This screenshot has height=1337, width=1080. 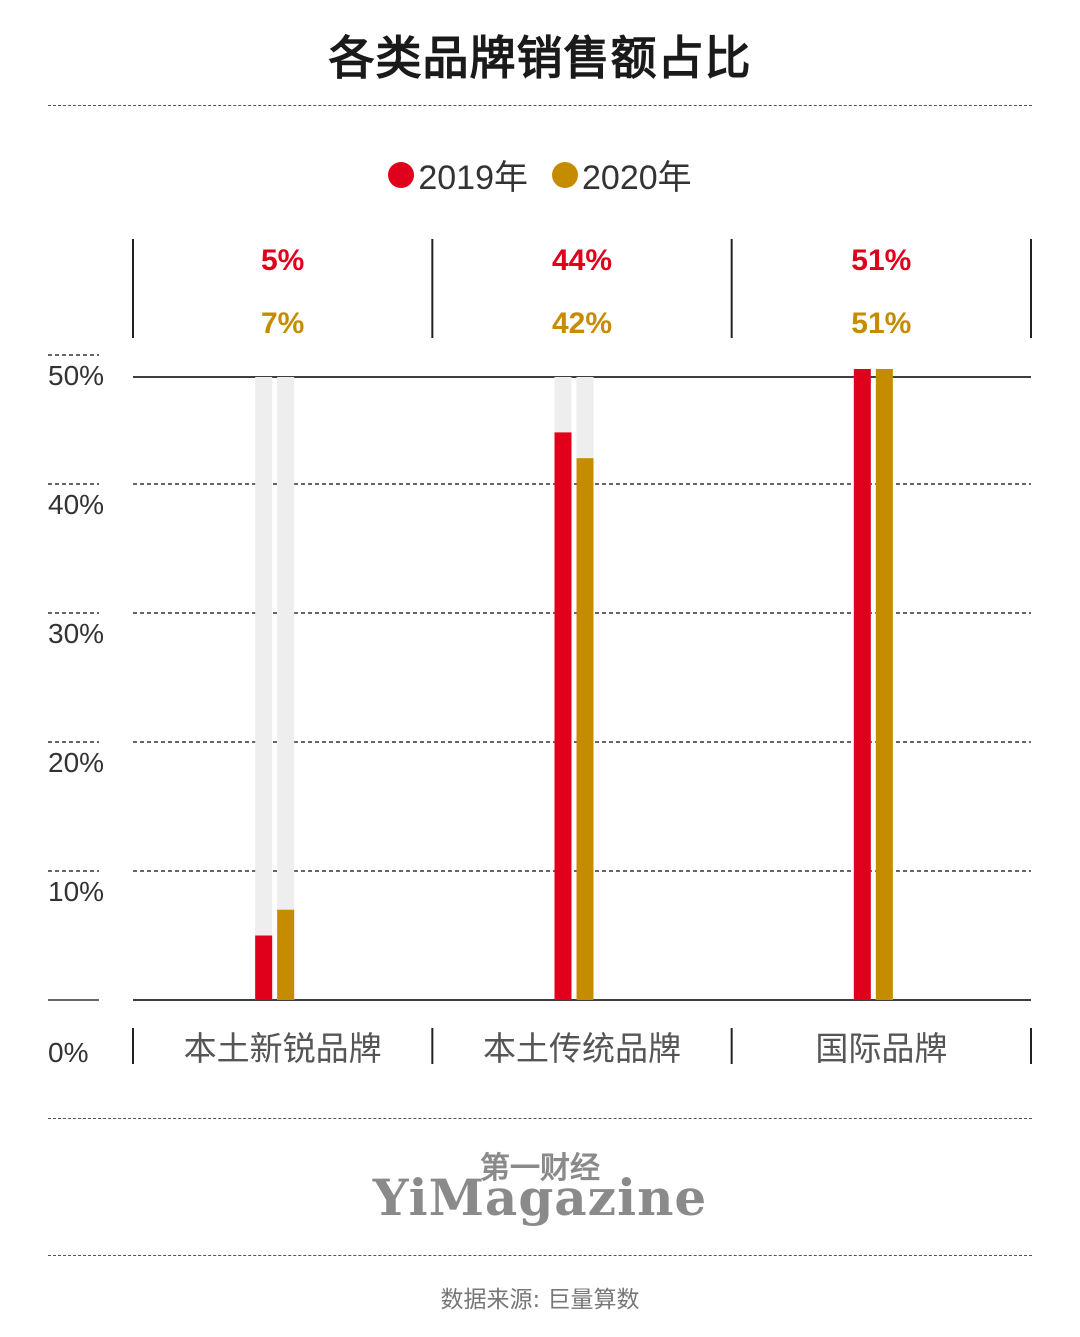 I want to click on data-label-0-0: 5%, so click(x=282, y=260).